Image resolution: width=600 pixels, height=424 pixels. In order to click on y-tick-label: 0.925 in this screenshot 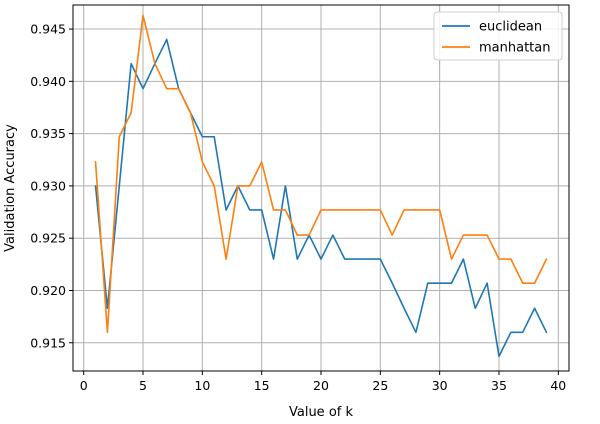, I will do `click(48, 238)`.